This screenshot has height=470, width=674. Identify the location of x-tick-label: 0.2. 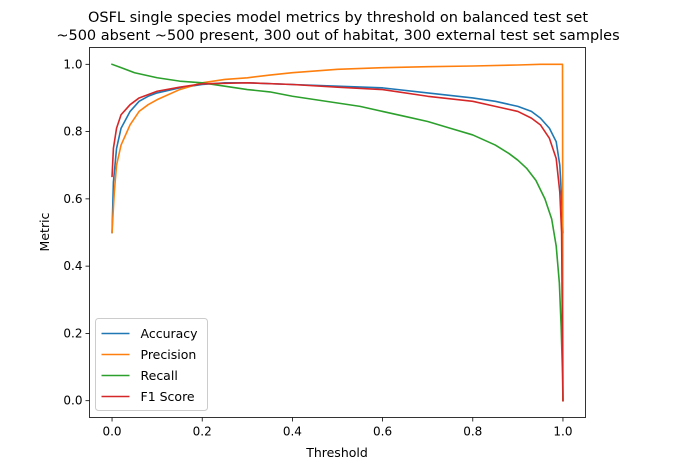
(202, 432).